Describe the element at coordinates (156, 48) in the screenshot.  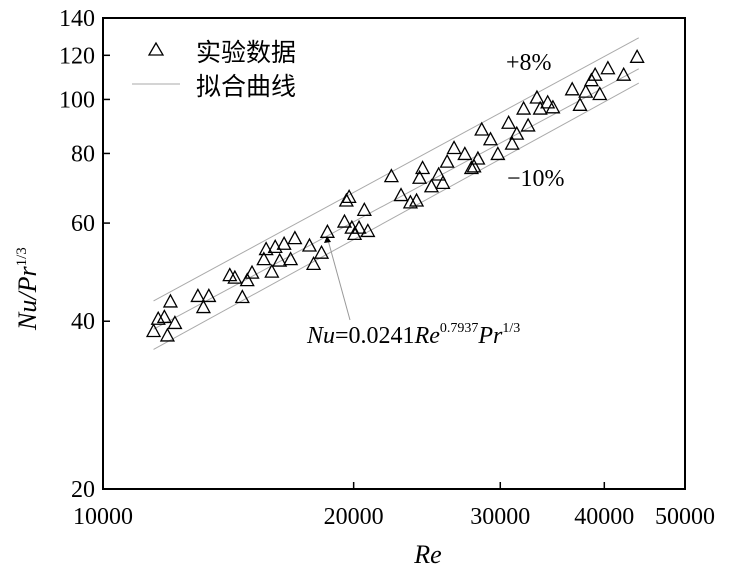
I see `legend-marker-triangle` at that location.